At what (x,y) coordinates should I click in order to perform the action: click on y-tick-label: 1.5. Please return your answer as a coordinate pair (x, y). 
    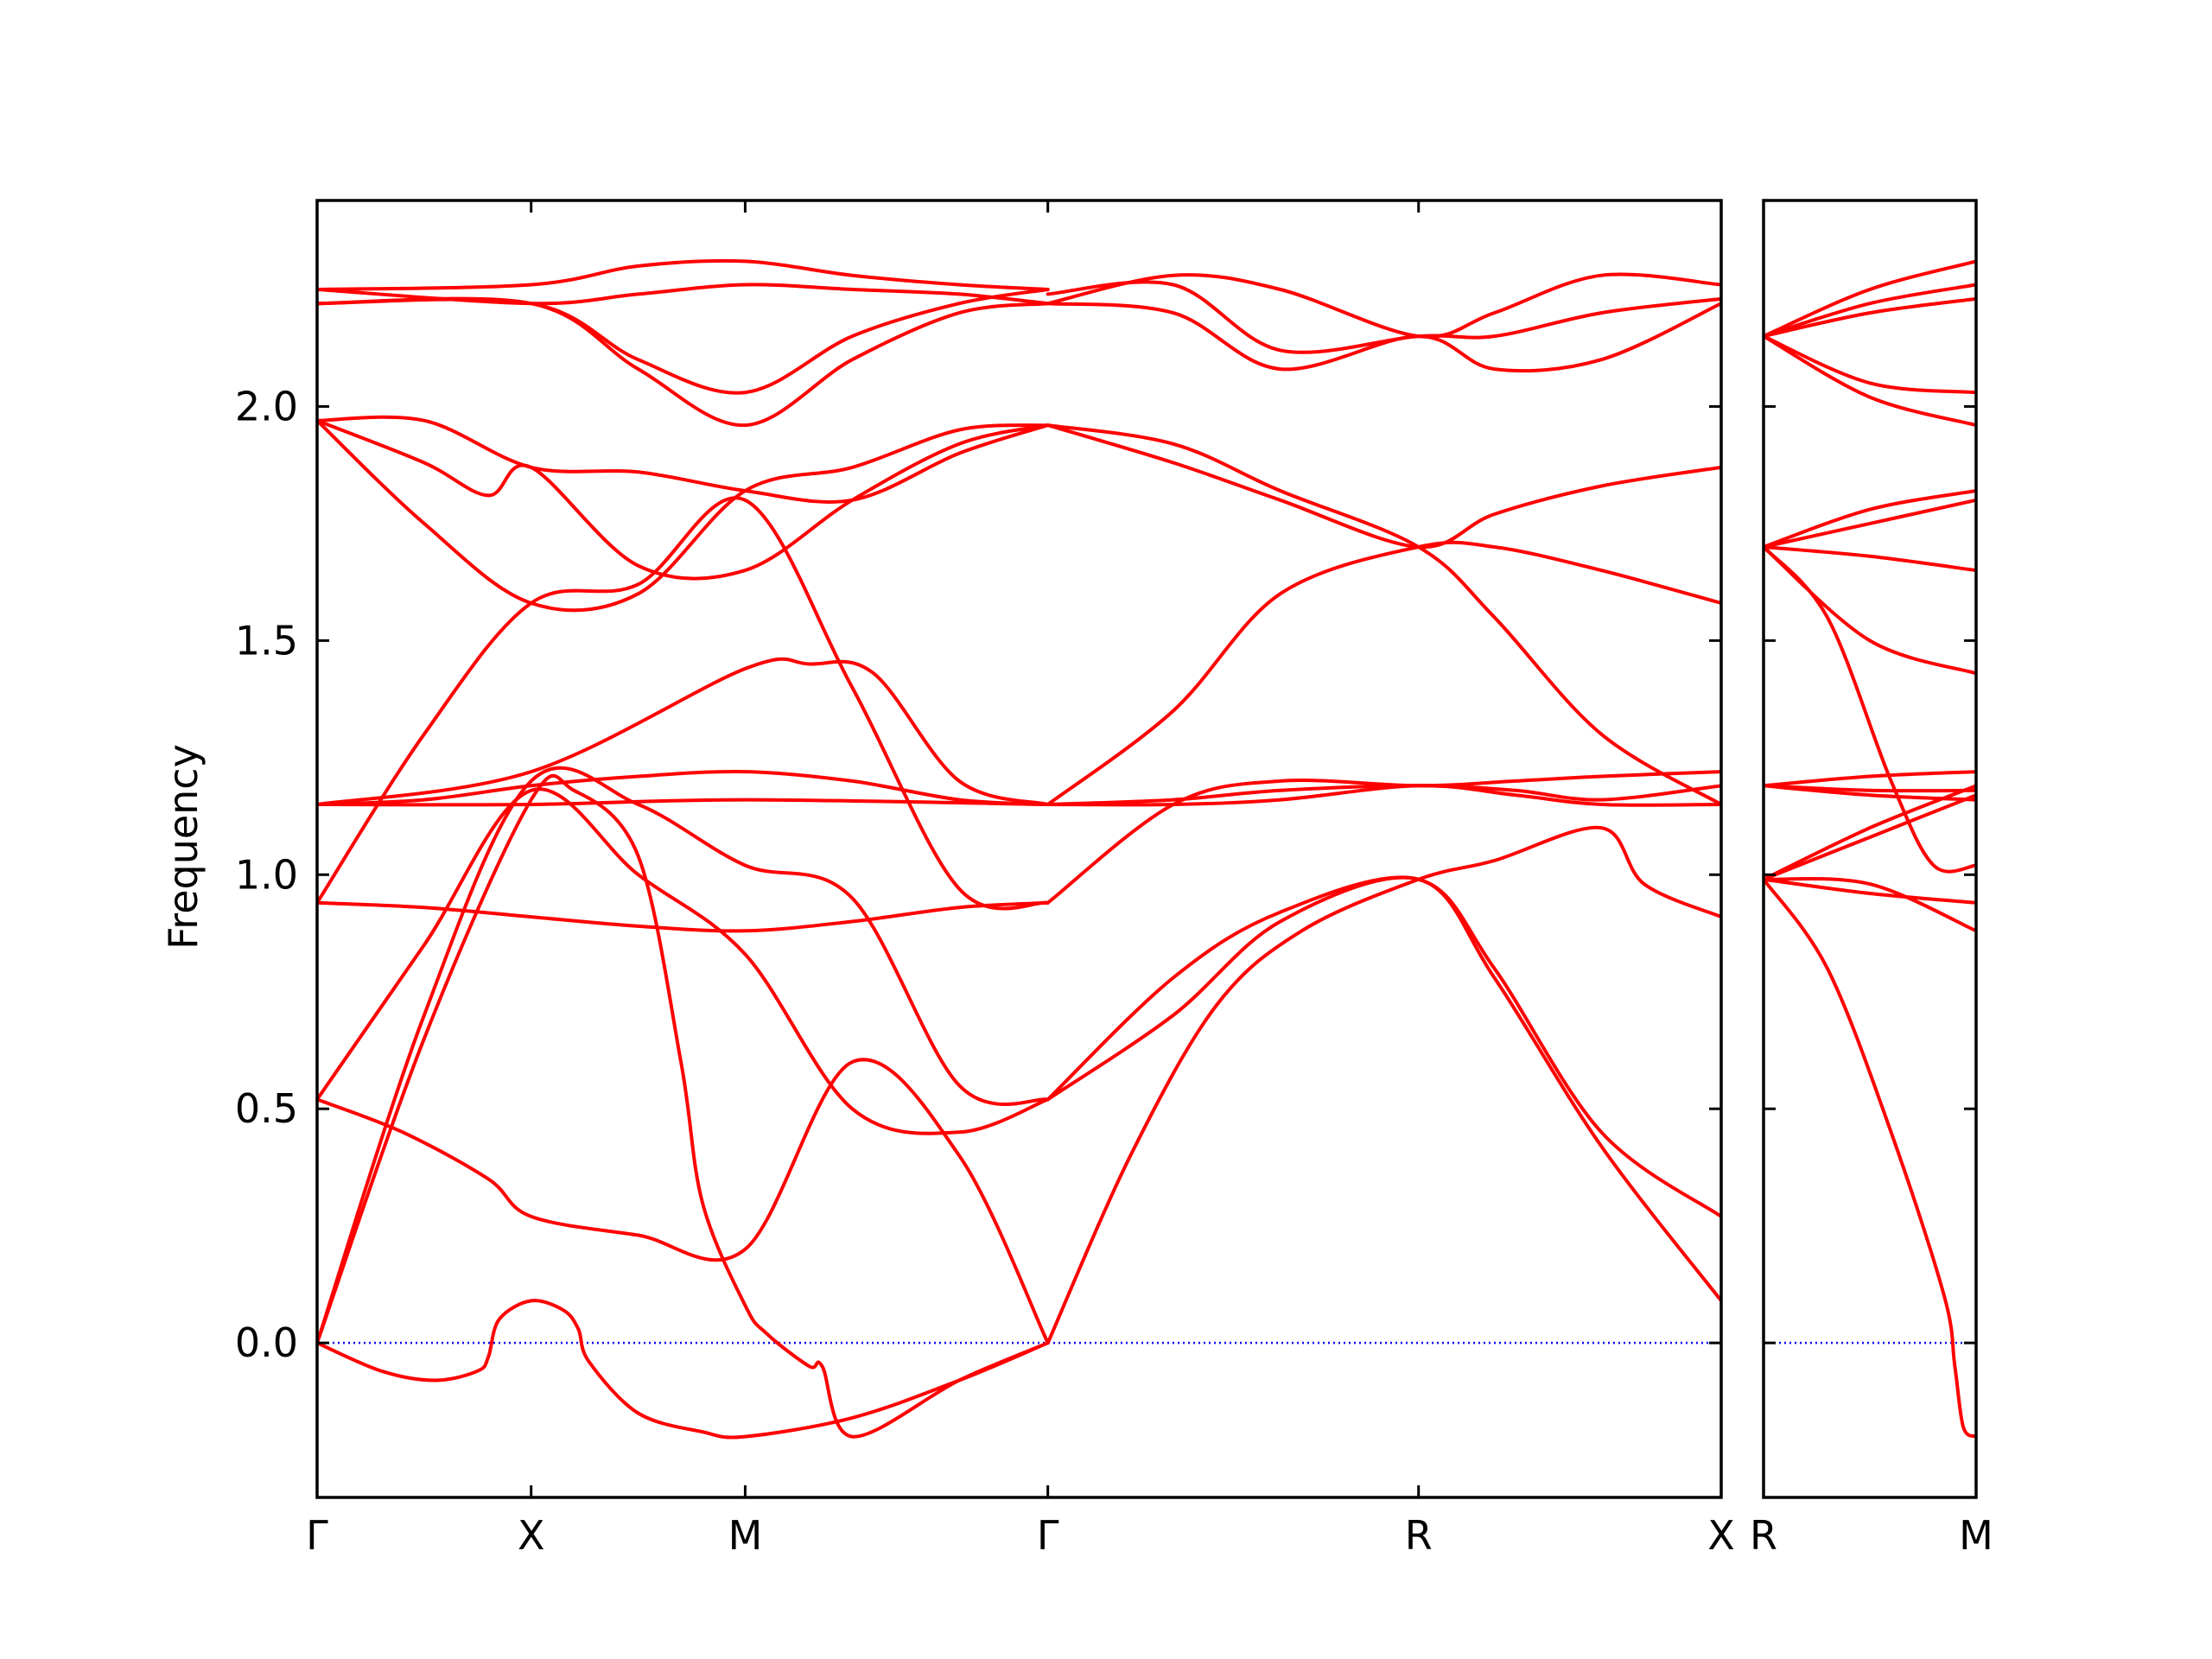
    Looking at the image, I should click on (266, 640).